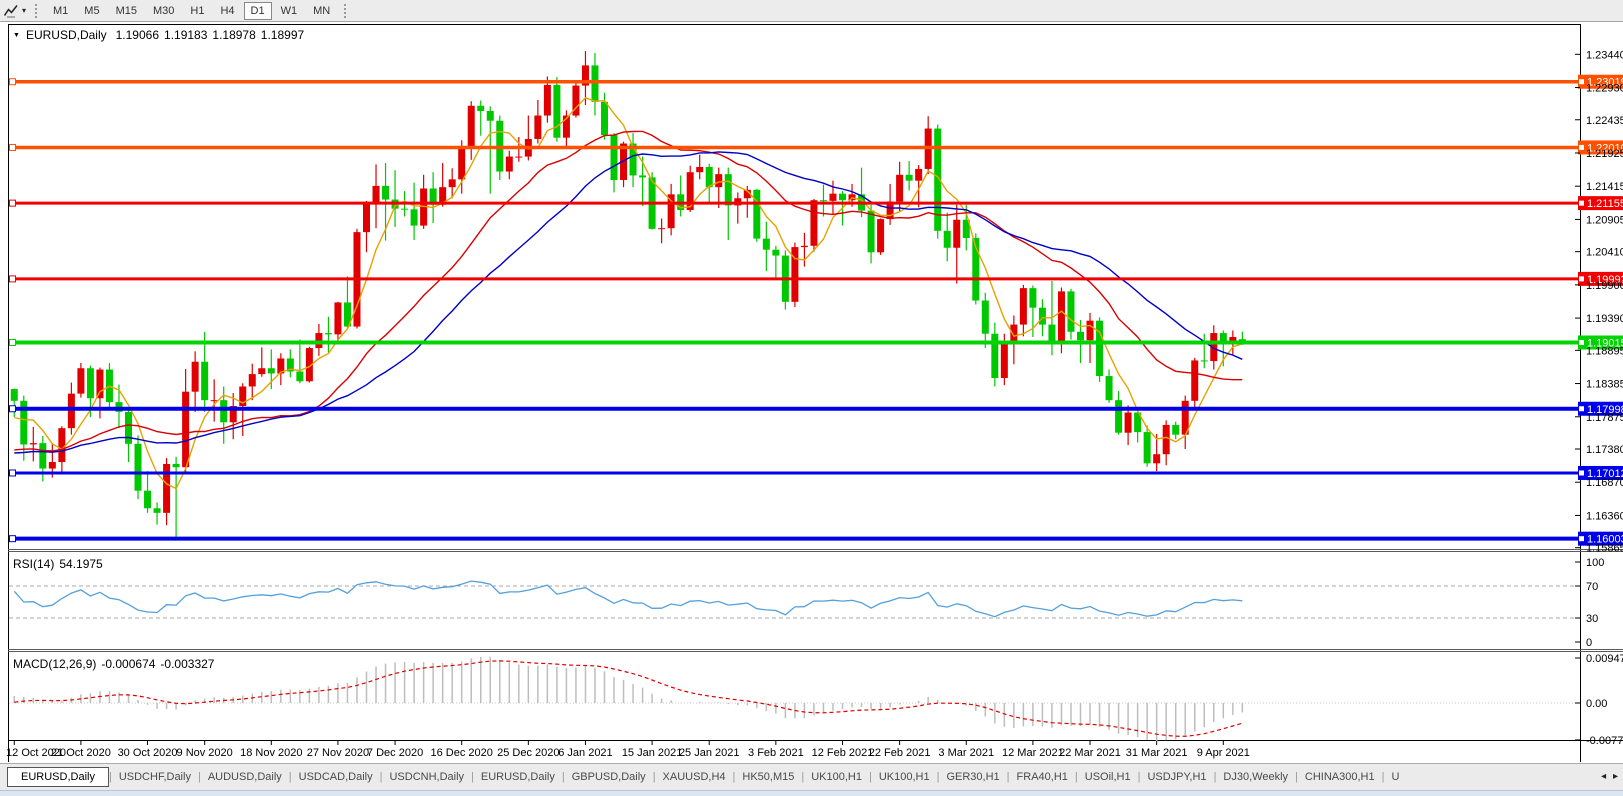  I want to click on tab-overflow-partial: U, so click(1395, 777).